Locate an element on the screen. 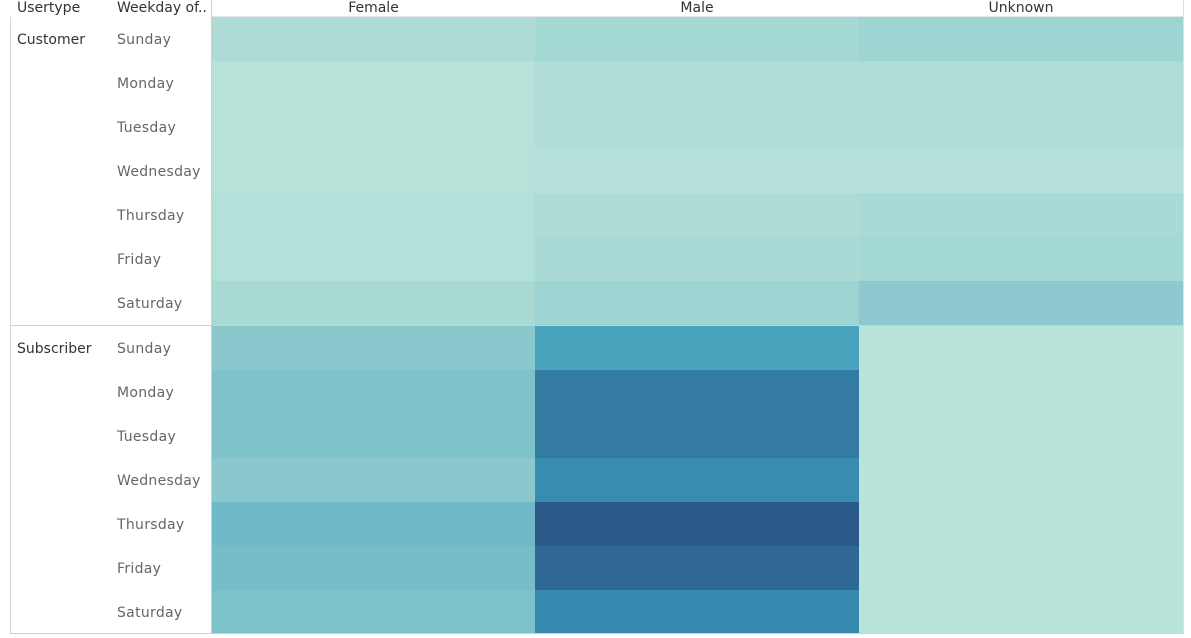 This screenshot has width=1191, height=638. weekday-label-subscriber-tuesday: Tuesday is located at coordinates (147, 437).